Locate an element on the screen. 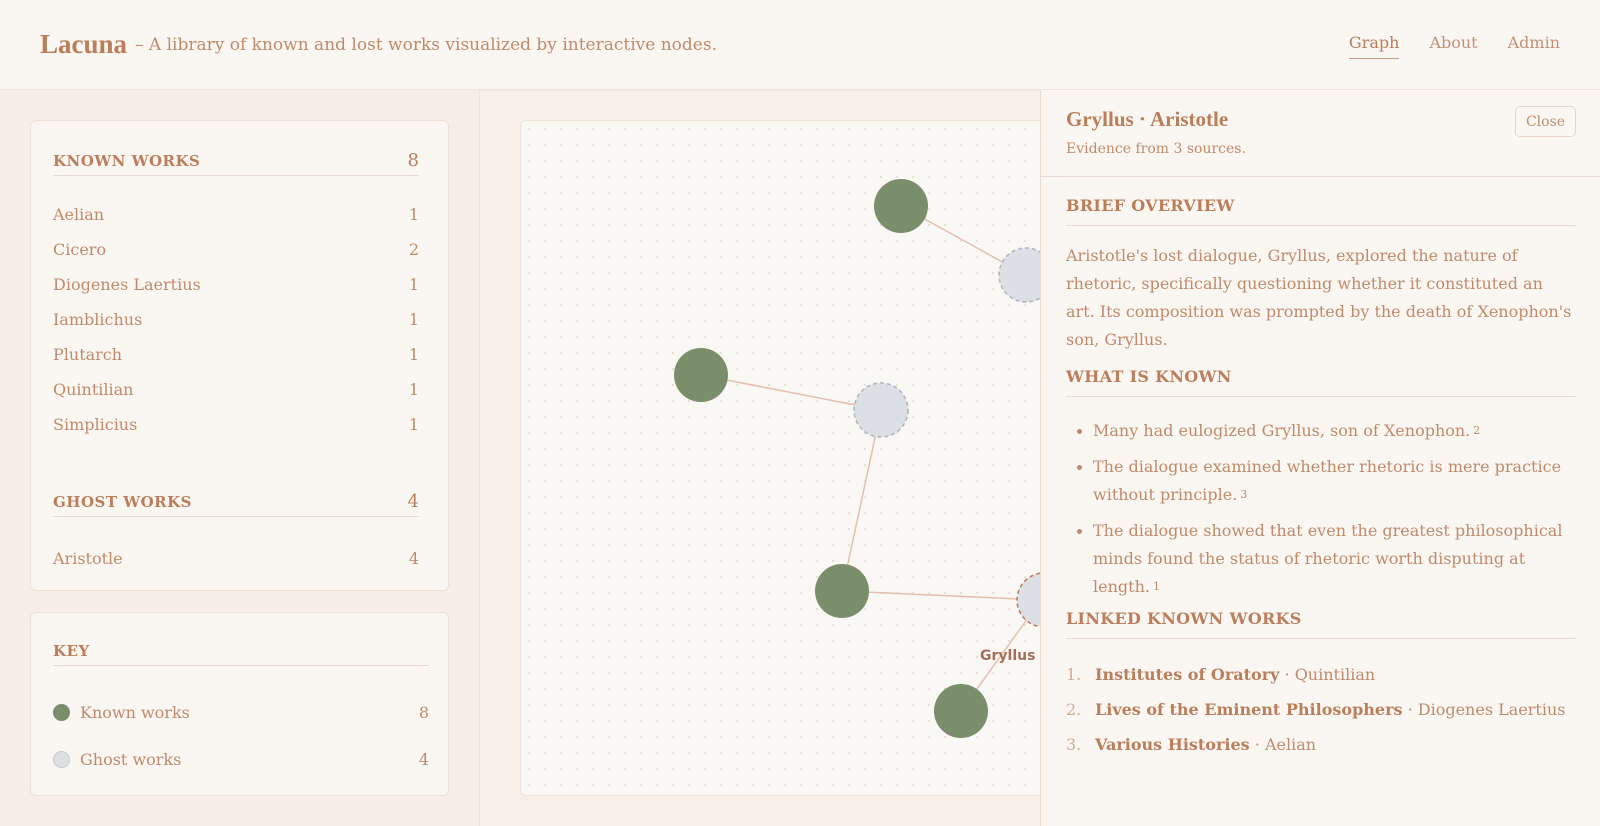 This screenshot has width=1600, height=826. known-work-item: Iamblichus 1 is located at coordinates (236, 319).